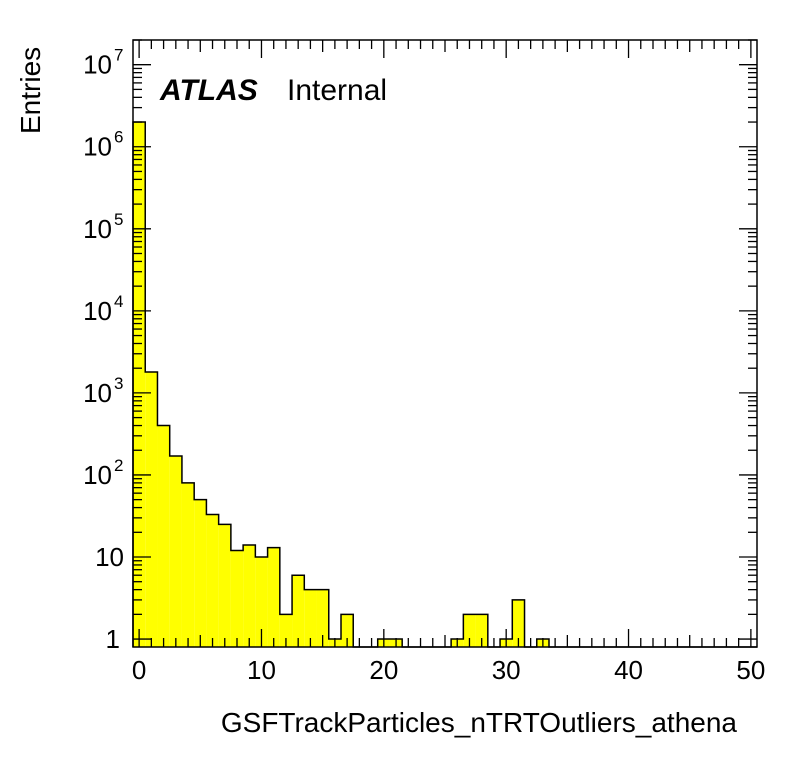 Image resolution: width=796 pixels, height=772 pixels. I want to click on y-tick-exponent: 4, so click(118, 301).